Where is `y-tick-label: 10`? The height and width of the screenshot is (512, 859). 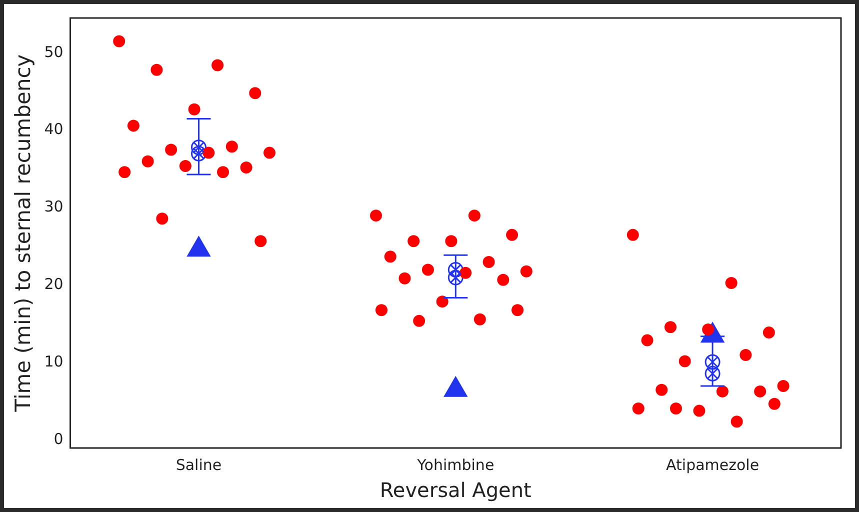 y-tick-label: 10 is located at coordinates (54, 361).